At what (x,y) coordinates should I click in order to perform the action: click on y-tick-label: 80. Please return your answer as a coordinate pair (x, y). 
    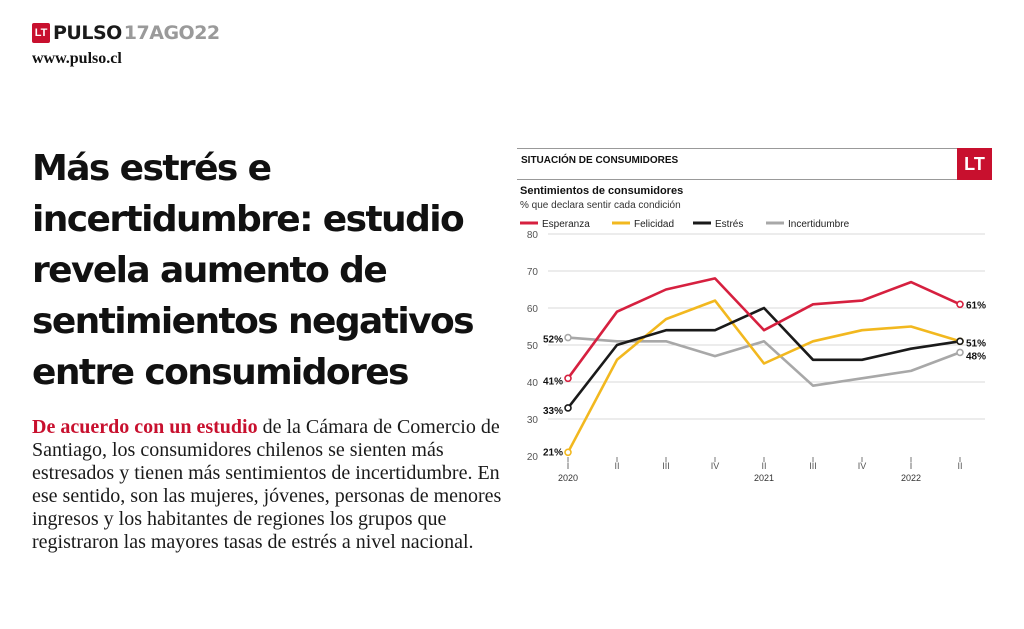
    Looking at the image, I should click on (533, 235).